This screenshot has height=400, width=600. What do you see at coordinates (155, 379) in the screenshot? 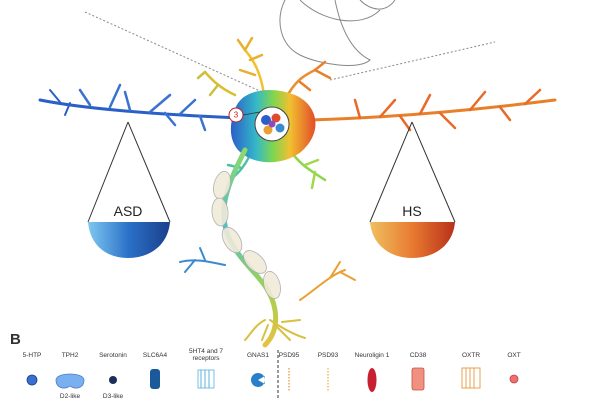
I see `slc6a4-transporter-icon` at bounding box center [155, 379].